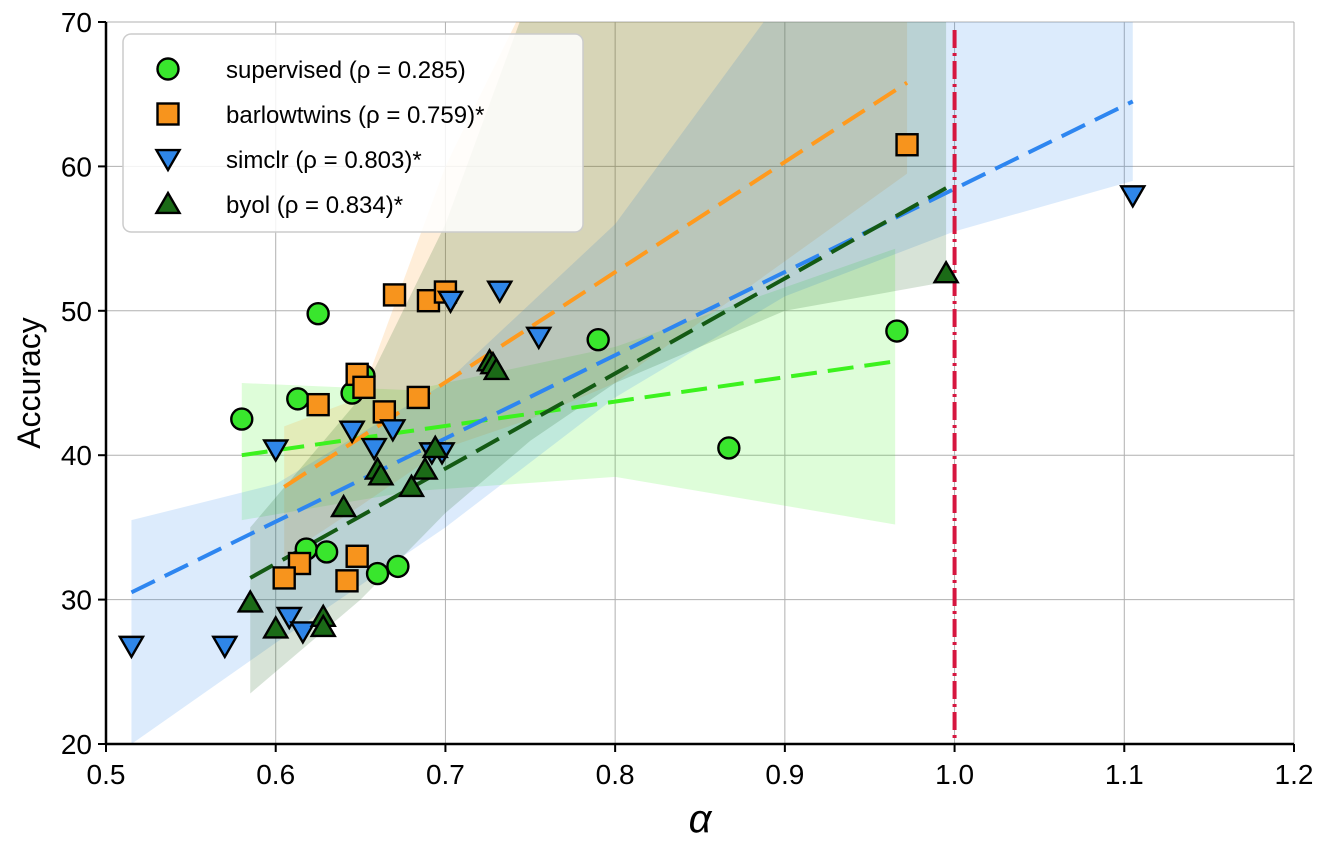  I want to click on x-tick-label: 0.9, so click(784, 774).